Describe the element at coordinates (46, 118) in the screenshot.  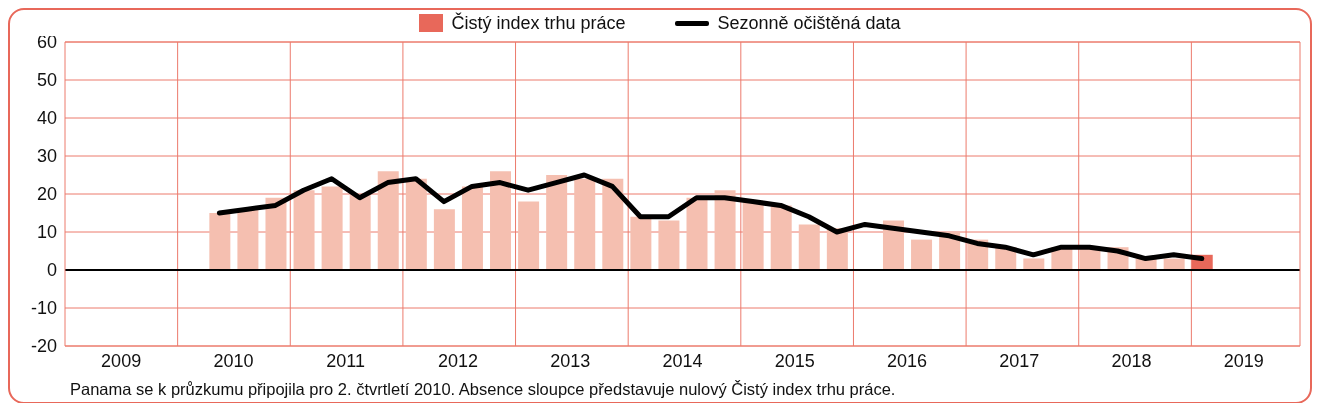
I see `y-tick-label: 40` at that location.